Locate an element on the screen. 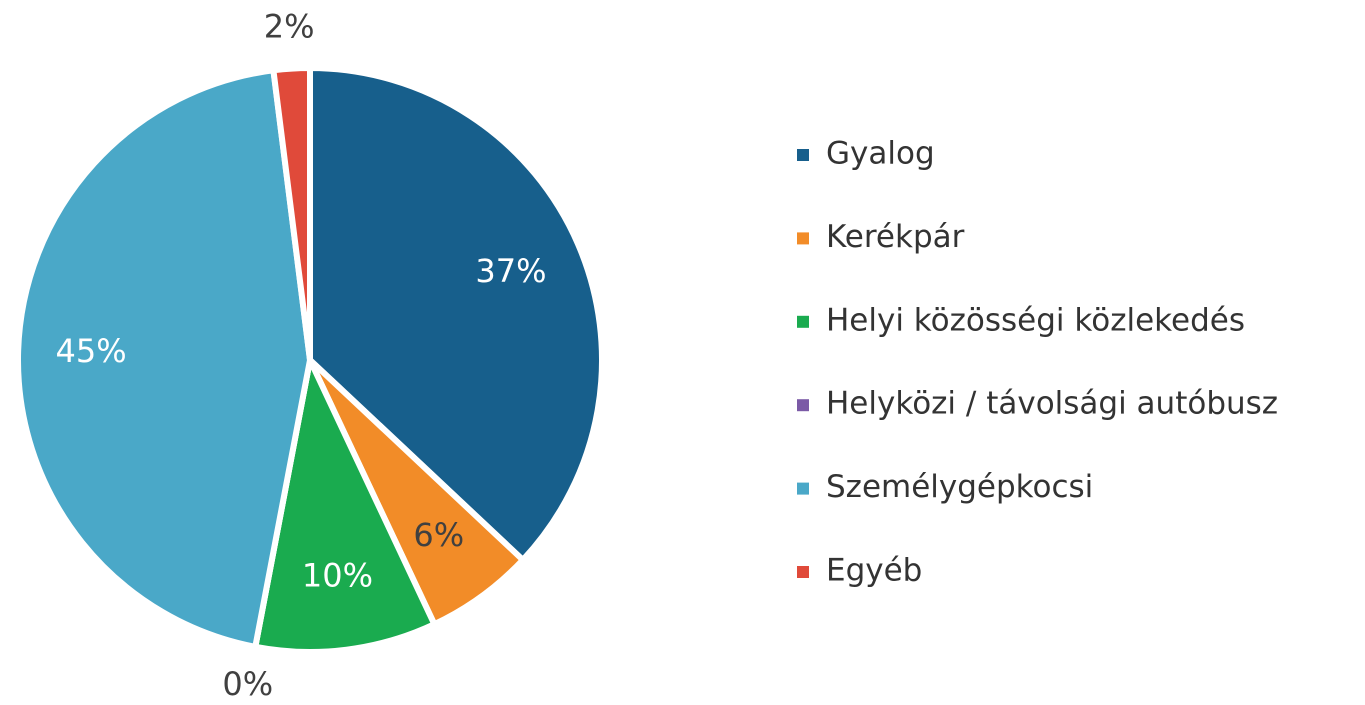 Image resolution: width=1365 pixels, height=705 pixels. legend-label: Személygépkocsi is located at coordinates (959, 487).